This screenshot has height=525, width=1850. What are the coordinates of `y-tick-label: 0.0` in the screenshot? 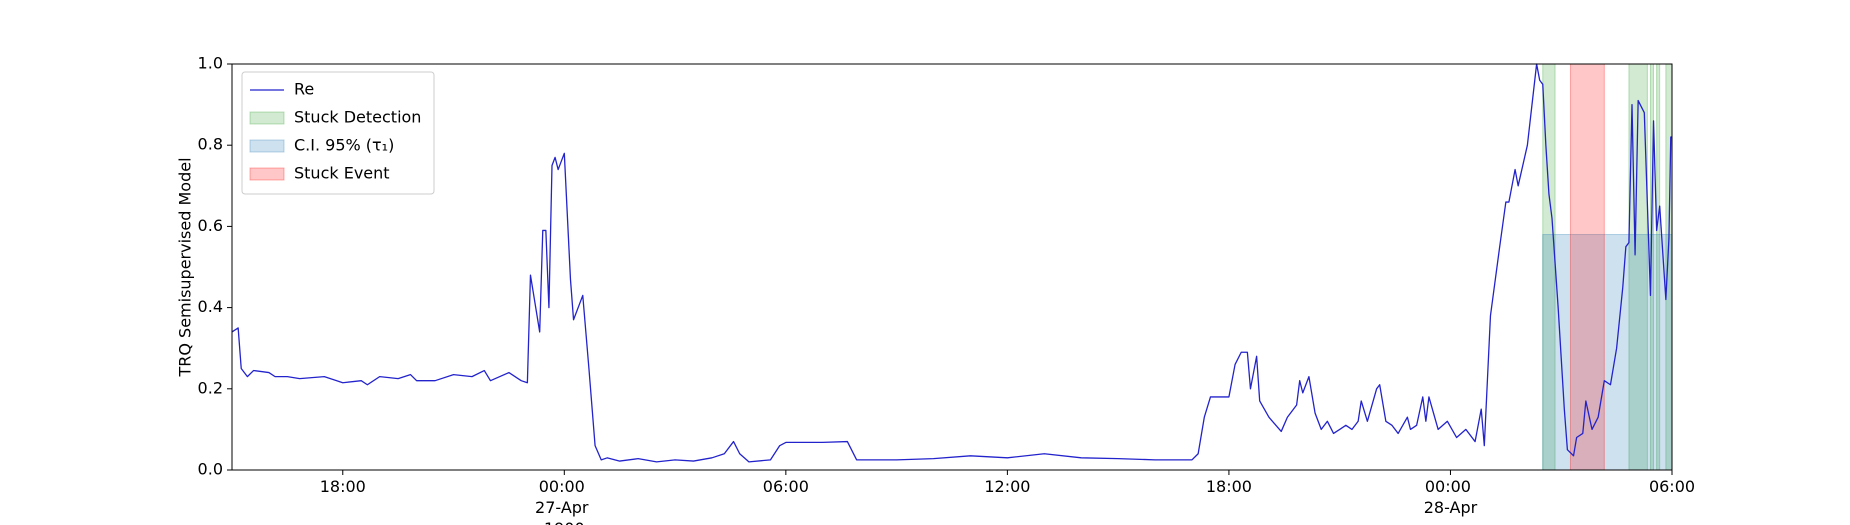 It's located at (210, 469).